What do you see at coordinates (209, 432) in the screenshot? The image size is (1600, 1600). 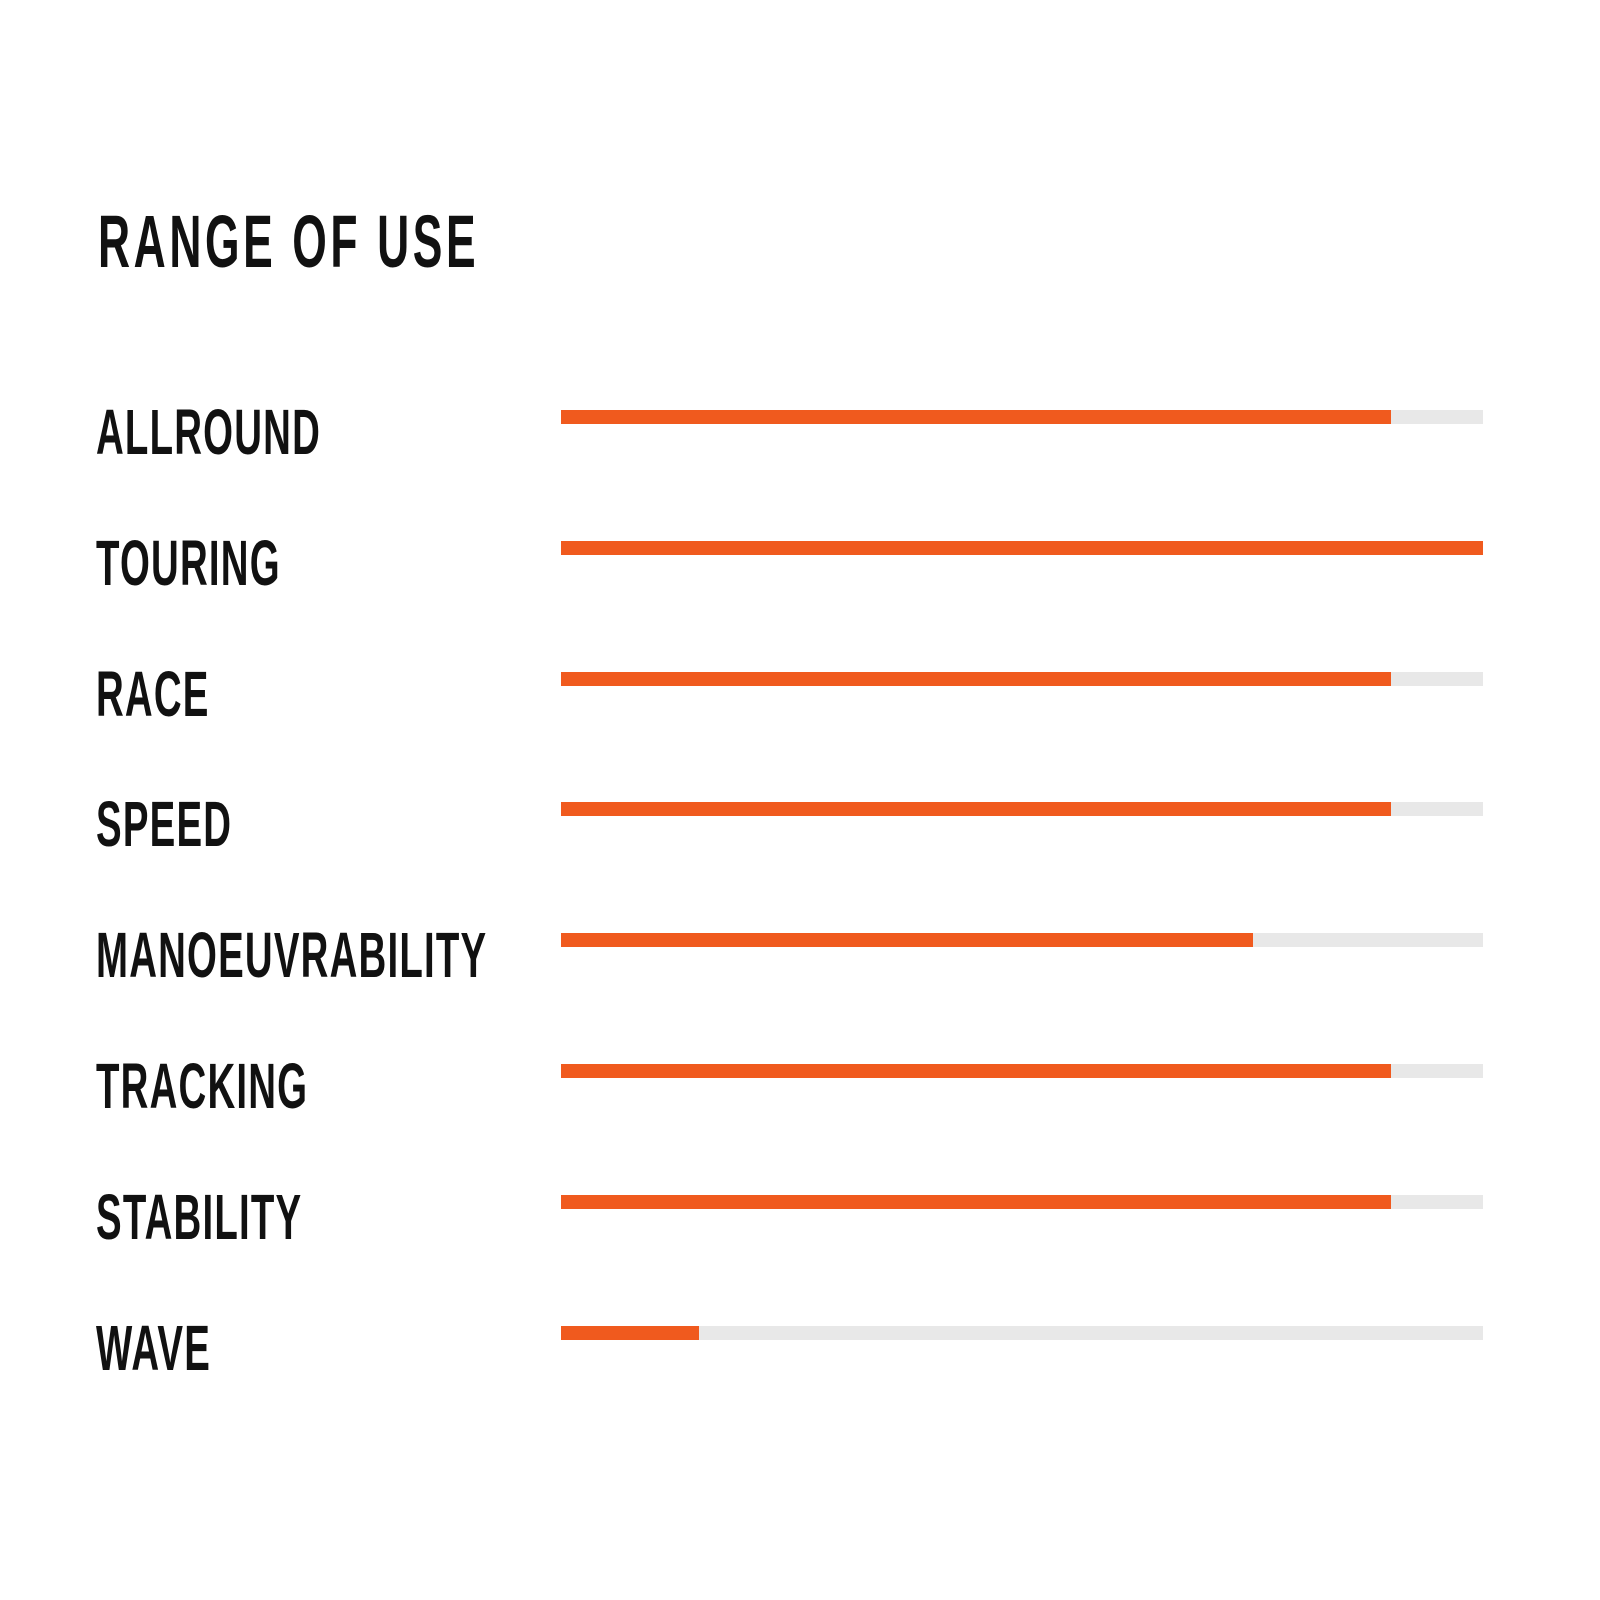 I see `bar-label: ALLROUND` at bounding box center [209, 432].